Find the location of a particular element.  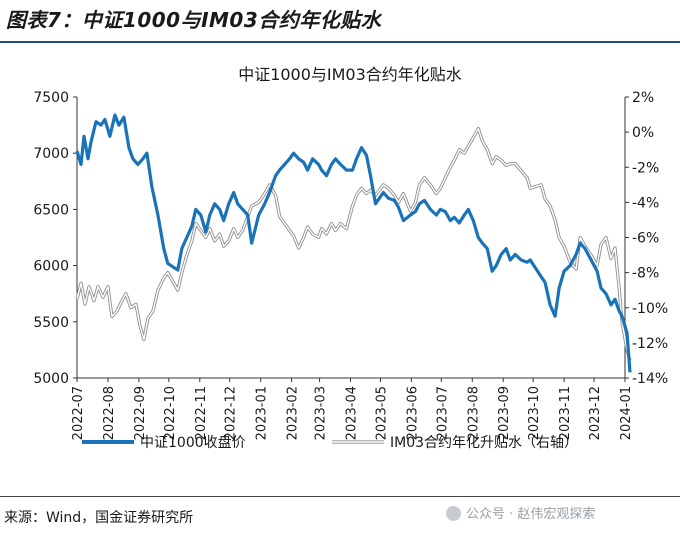

x-tick-label: 2023-08 is located at coordinates (473, 413).